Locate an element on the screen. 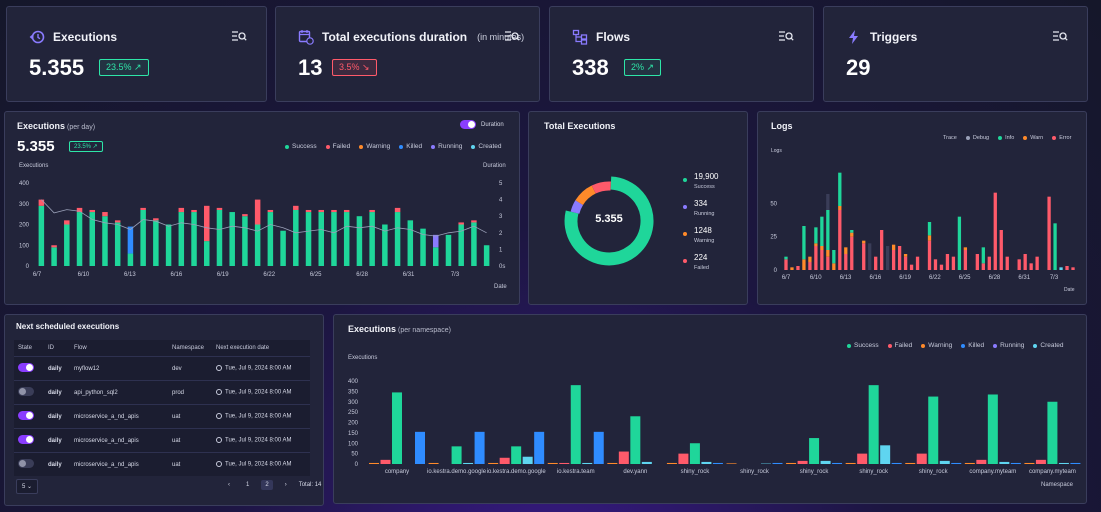  panel-title: Logs is located at coordinates (782, 126).